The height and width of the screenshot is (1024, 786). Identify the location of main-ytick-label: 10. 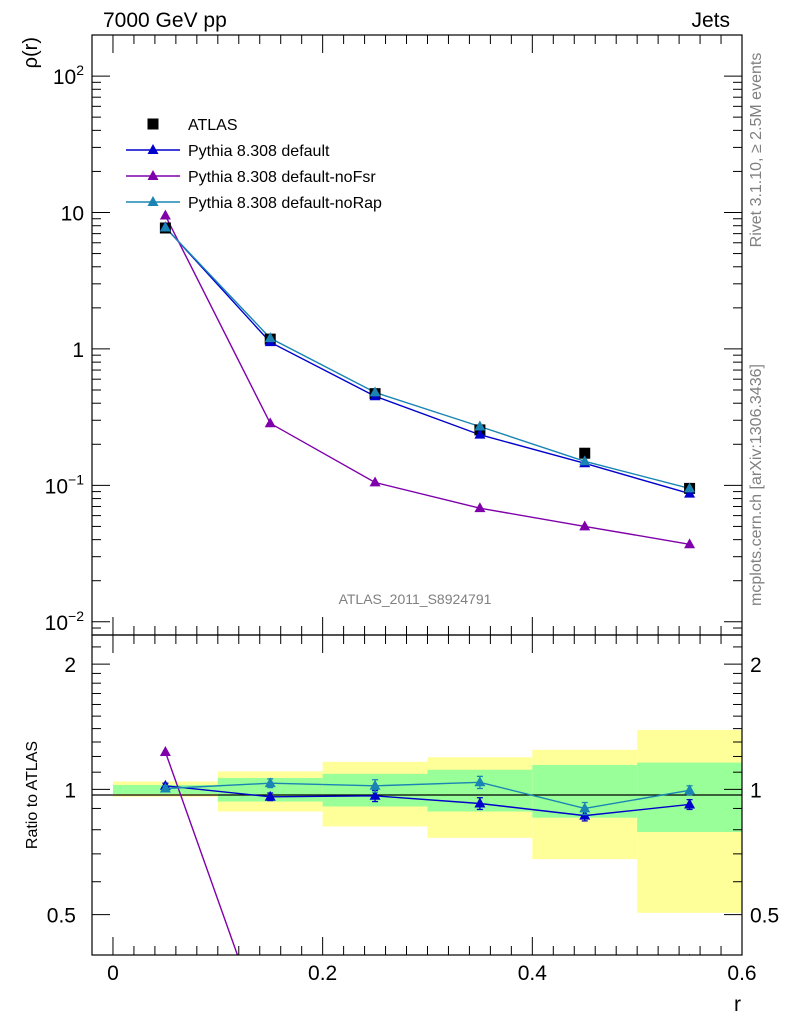
(72, 213).